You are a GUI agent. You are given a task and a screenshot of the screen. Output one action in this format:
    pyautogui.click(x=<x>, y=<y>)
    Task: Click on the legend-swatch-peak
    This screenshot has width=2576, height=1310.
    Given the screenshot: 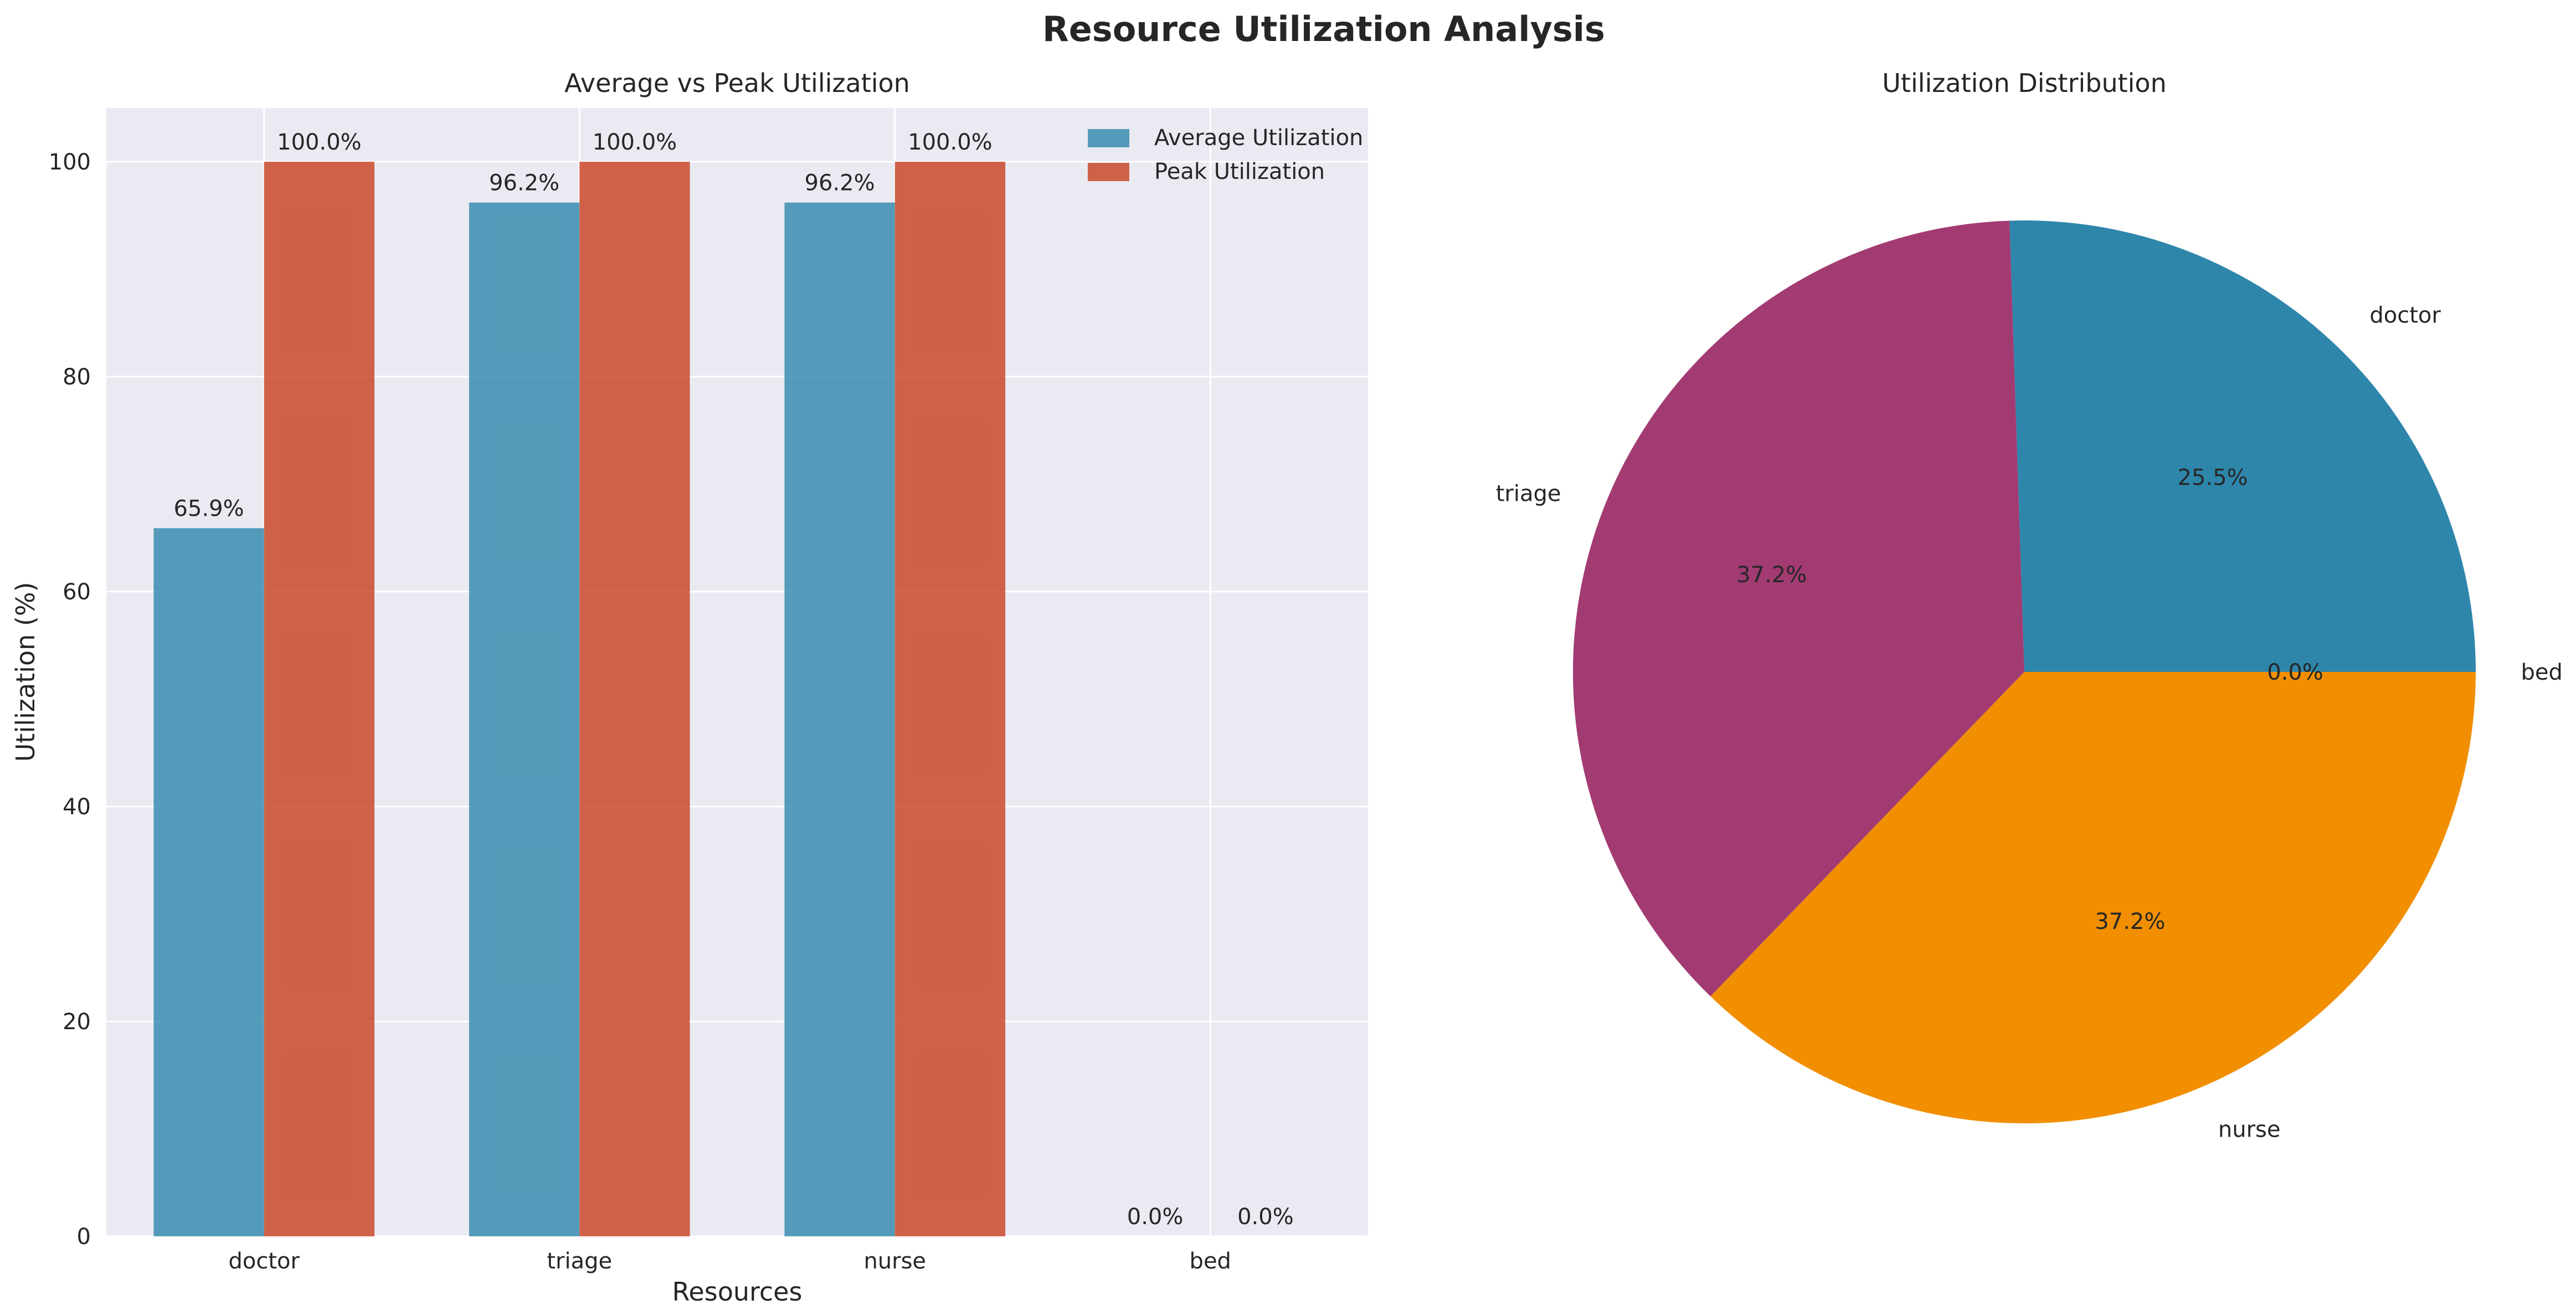 What is the action you would take?
    pyautogui.click(x=1108, y=172)
    